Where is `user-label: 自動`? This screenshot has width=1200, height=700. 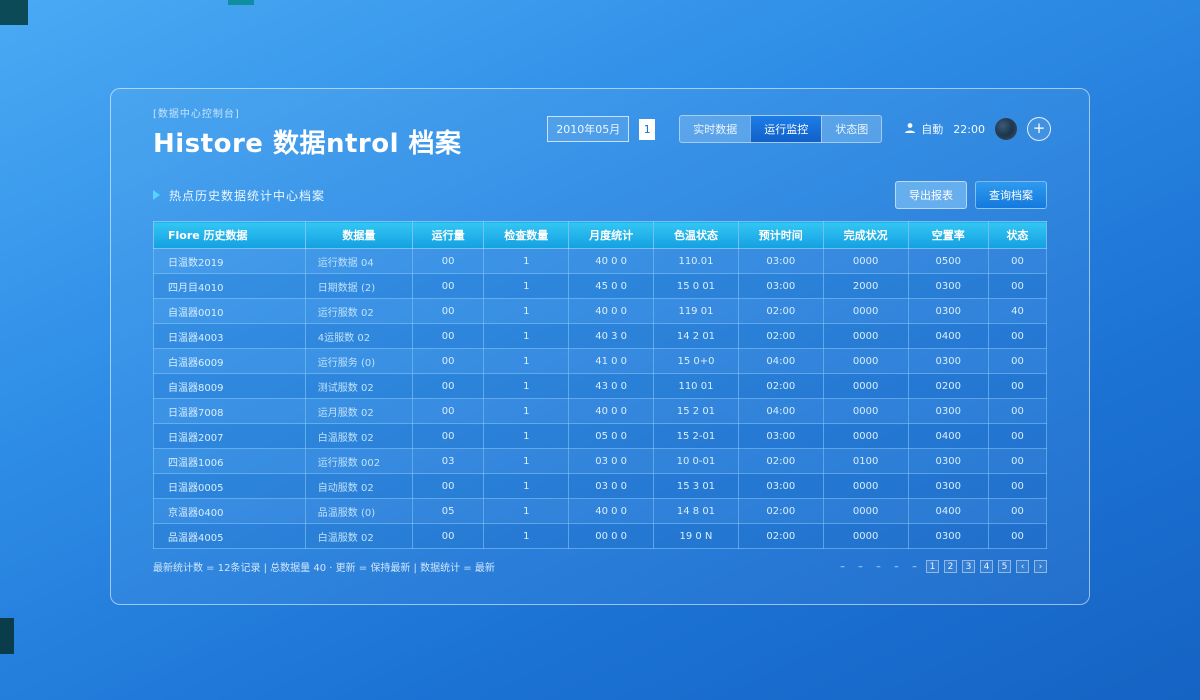 user-label: 自動 is located at coordinates (932, 129).